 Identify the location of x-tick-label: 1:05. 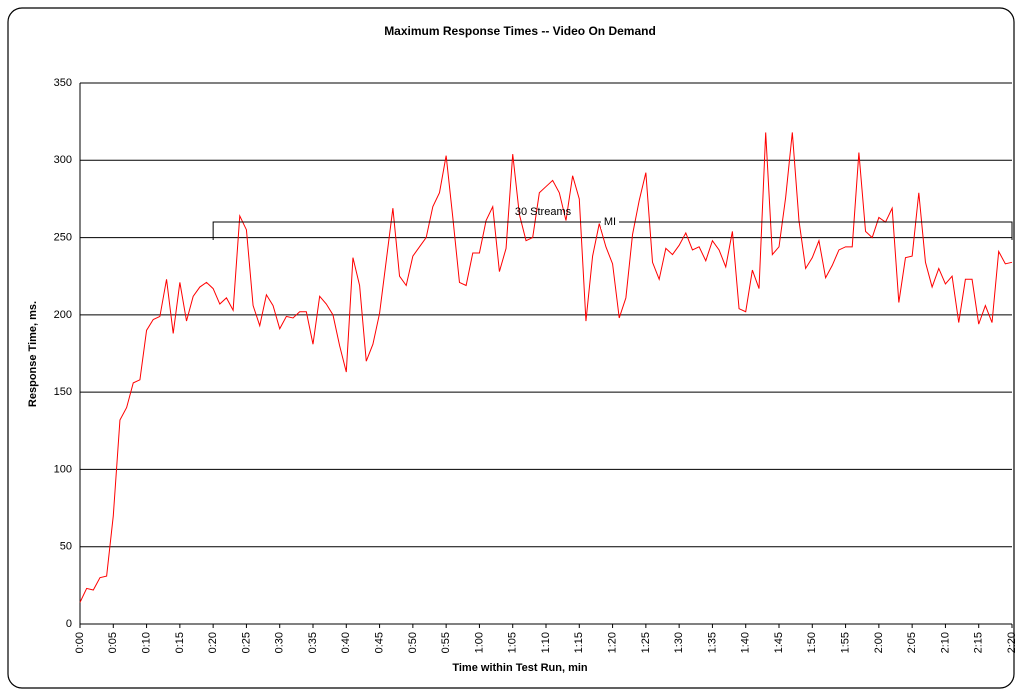
(513, 642).